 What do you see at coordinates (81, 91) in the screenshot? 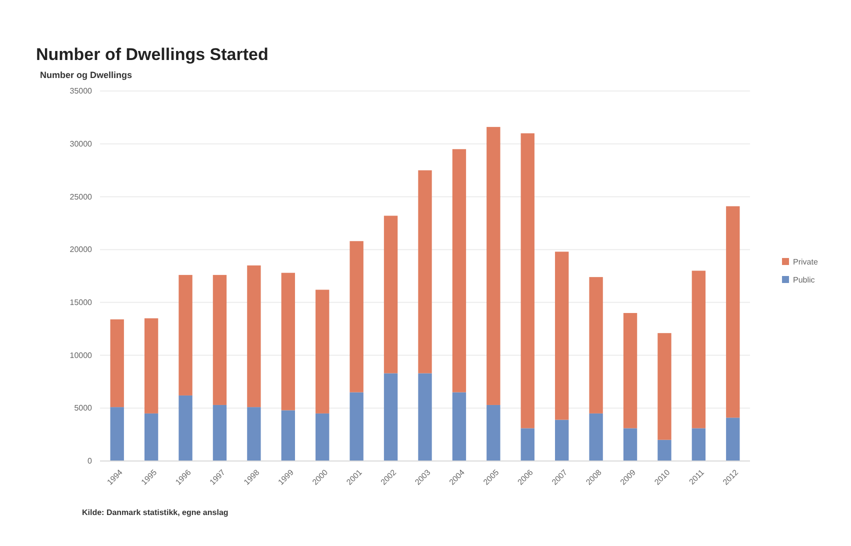
I see `y-tick-label: 35000` at bounding box center [81, 91].